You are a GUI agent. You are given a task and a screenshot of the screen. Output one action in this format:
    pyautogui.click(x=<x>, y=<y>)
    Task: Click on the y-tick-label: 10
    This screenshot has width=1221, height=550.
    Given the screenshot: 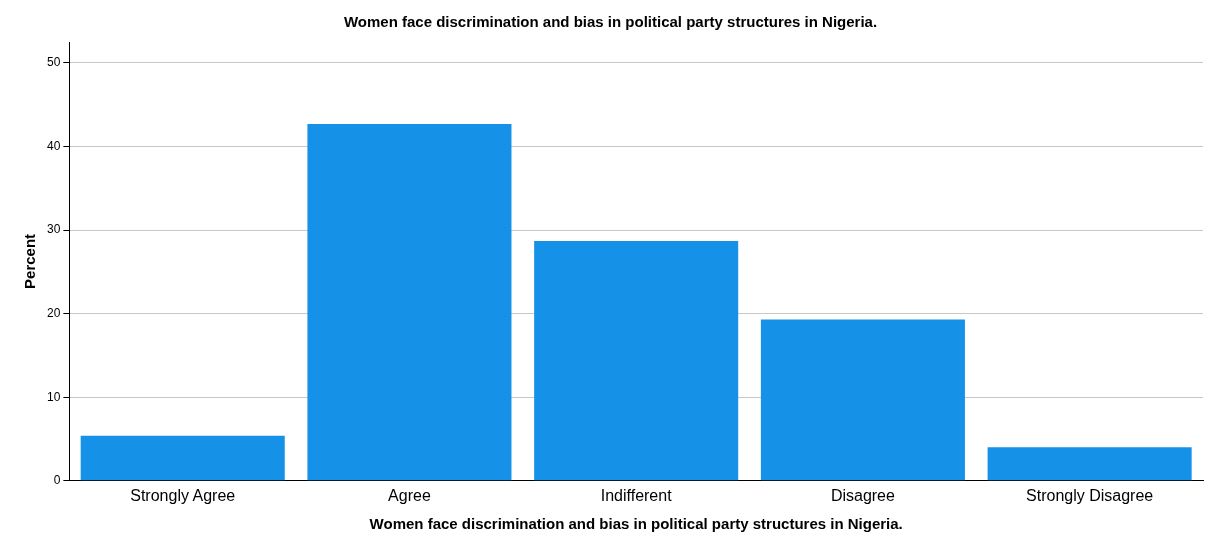 What is the action you would take?
    pyautogui.click(x=53, y=396)
    